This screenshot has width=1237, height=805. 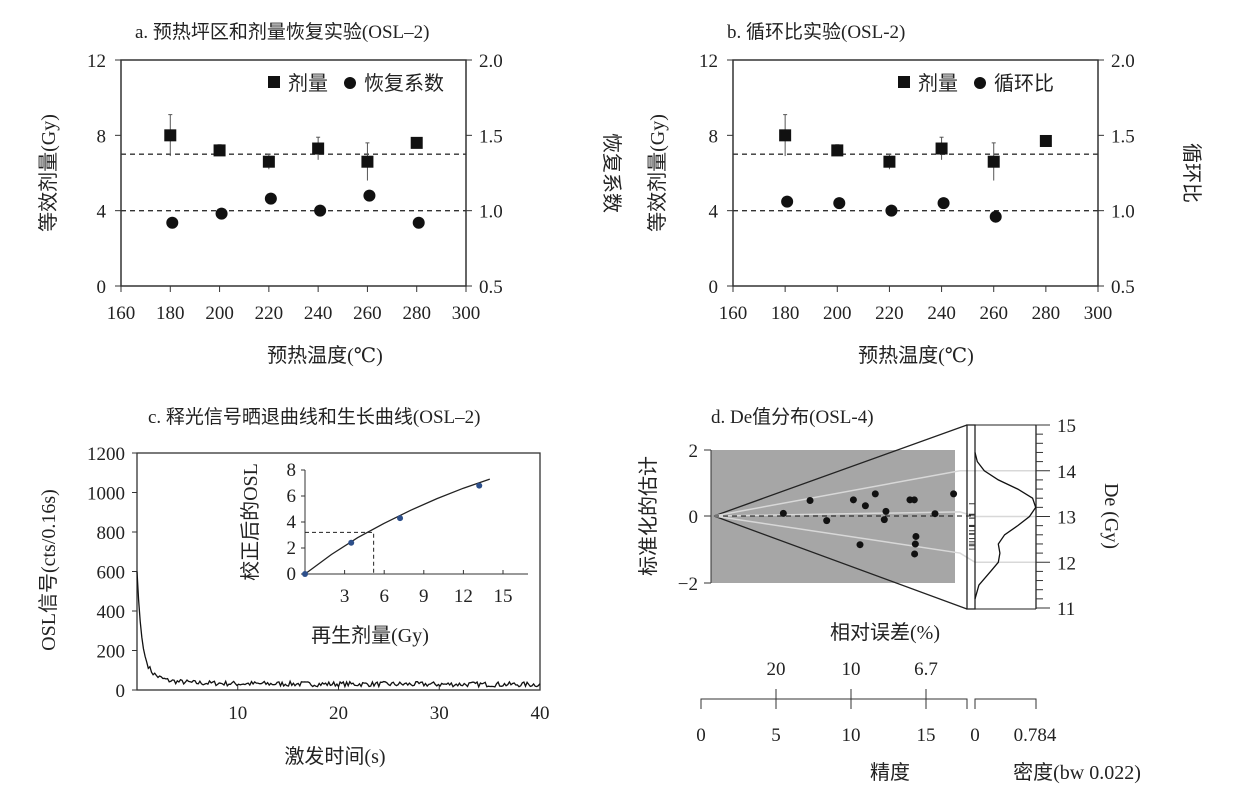 What do you see at coordinates (885, 632) in the screenshot?
I see `panel-d-relerr-label: 相对误差(%)` at bounding box center [885, 632].